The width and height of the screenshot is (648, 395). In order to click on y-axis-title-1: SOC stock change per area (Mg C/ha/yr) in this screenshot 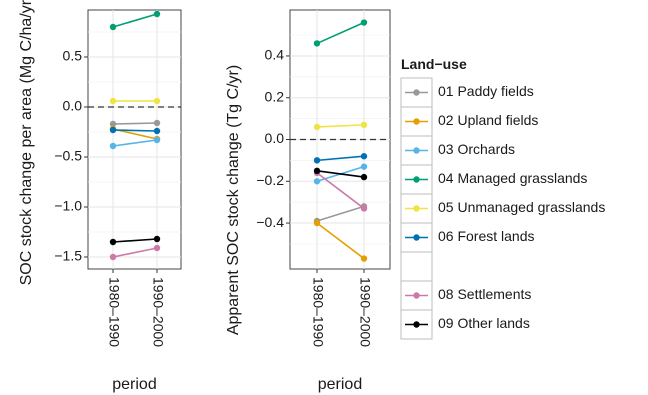, I will do `click(26, 142)`.